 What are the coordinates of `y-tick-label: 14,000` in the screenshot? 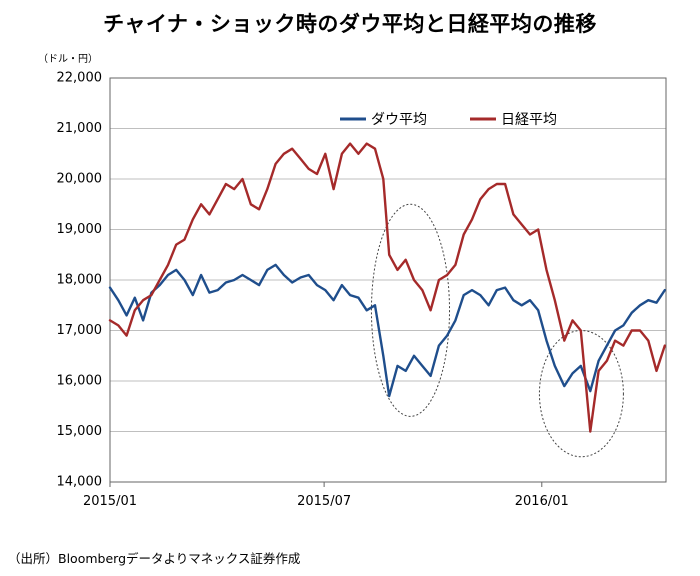 It's located at (80, 482).